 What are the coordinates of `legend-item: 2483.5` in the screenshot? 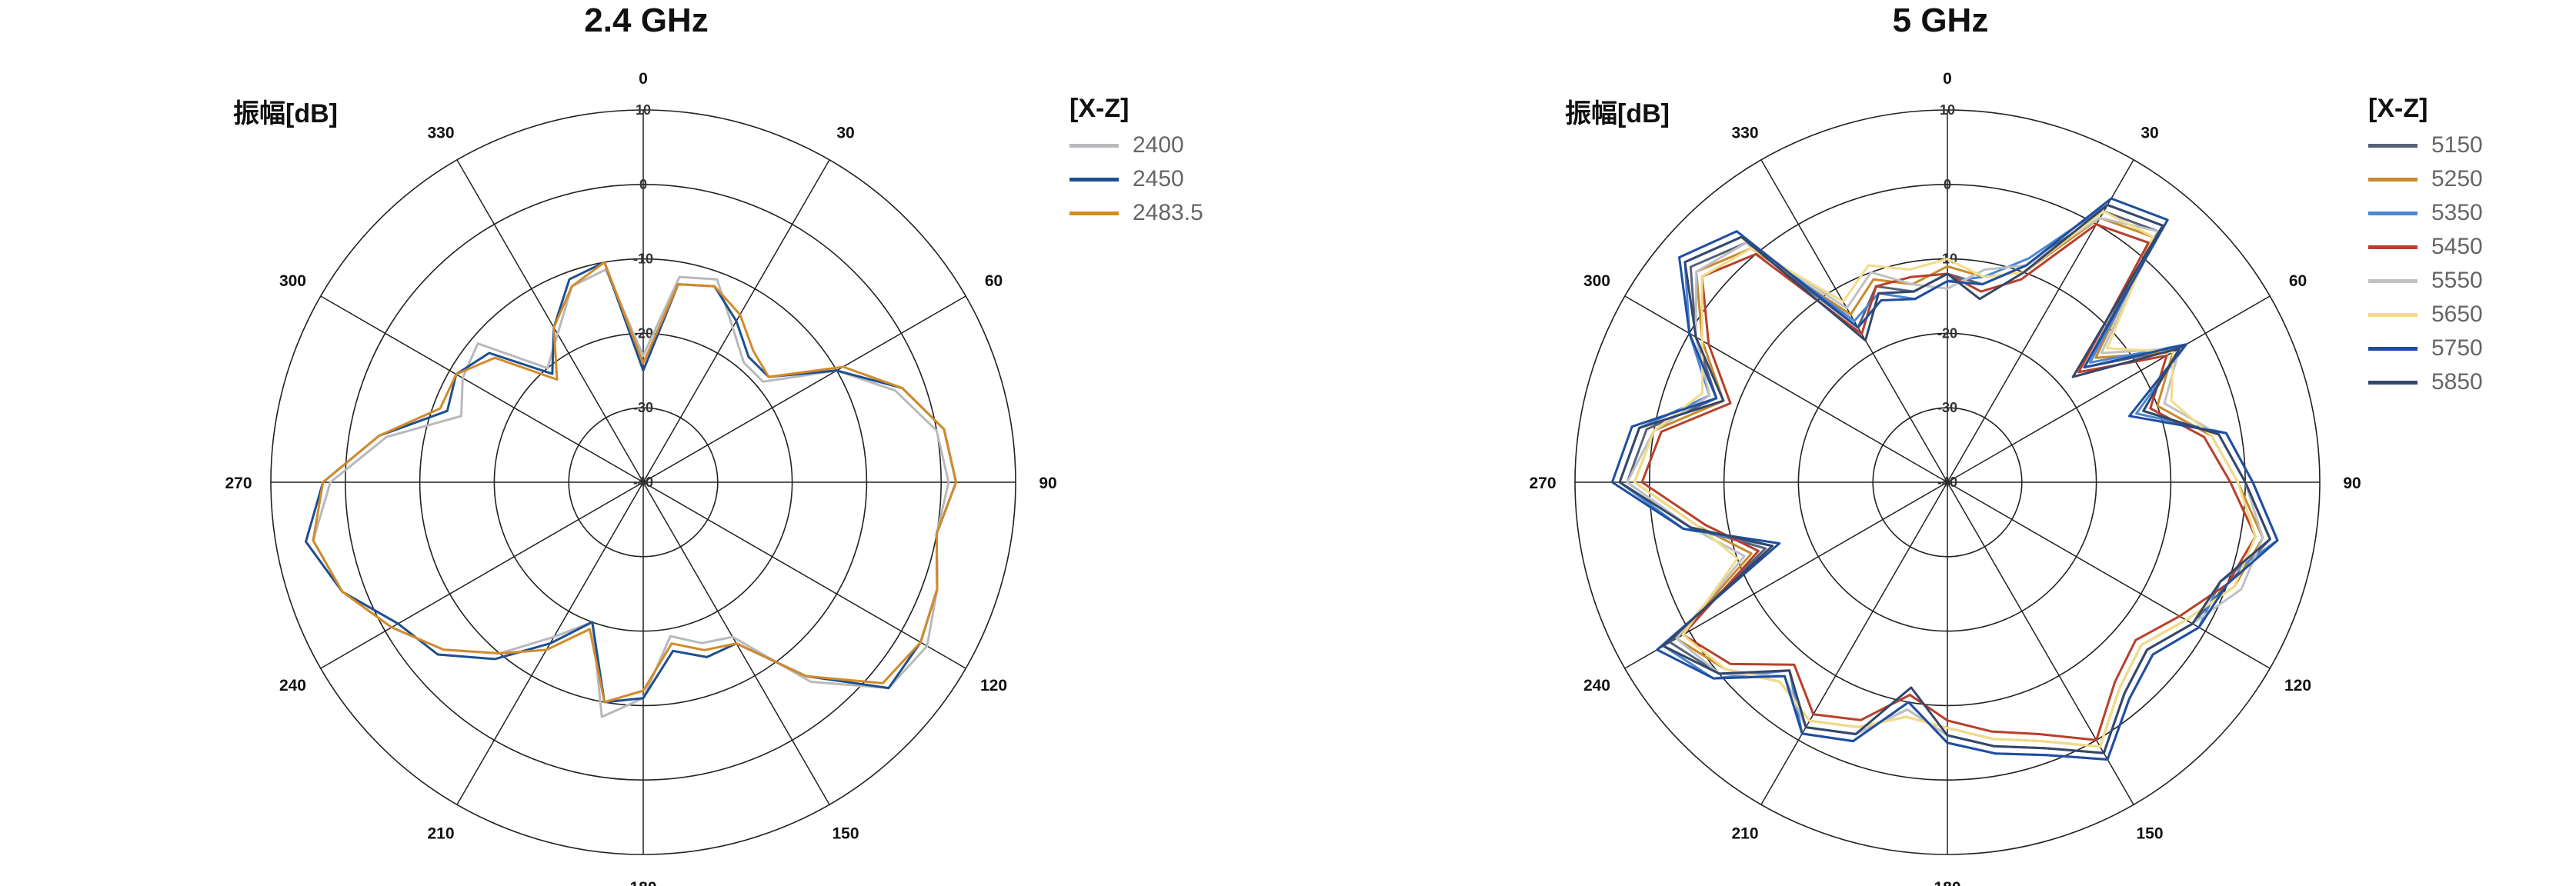 It's located at (1136, 213).